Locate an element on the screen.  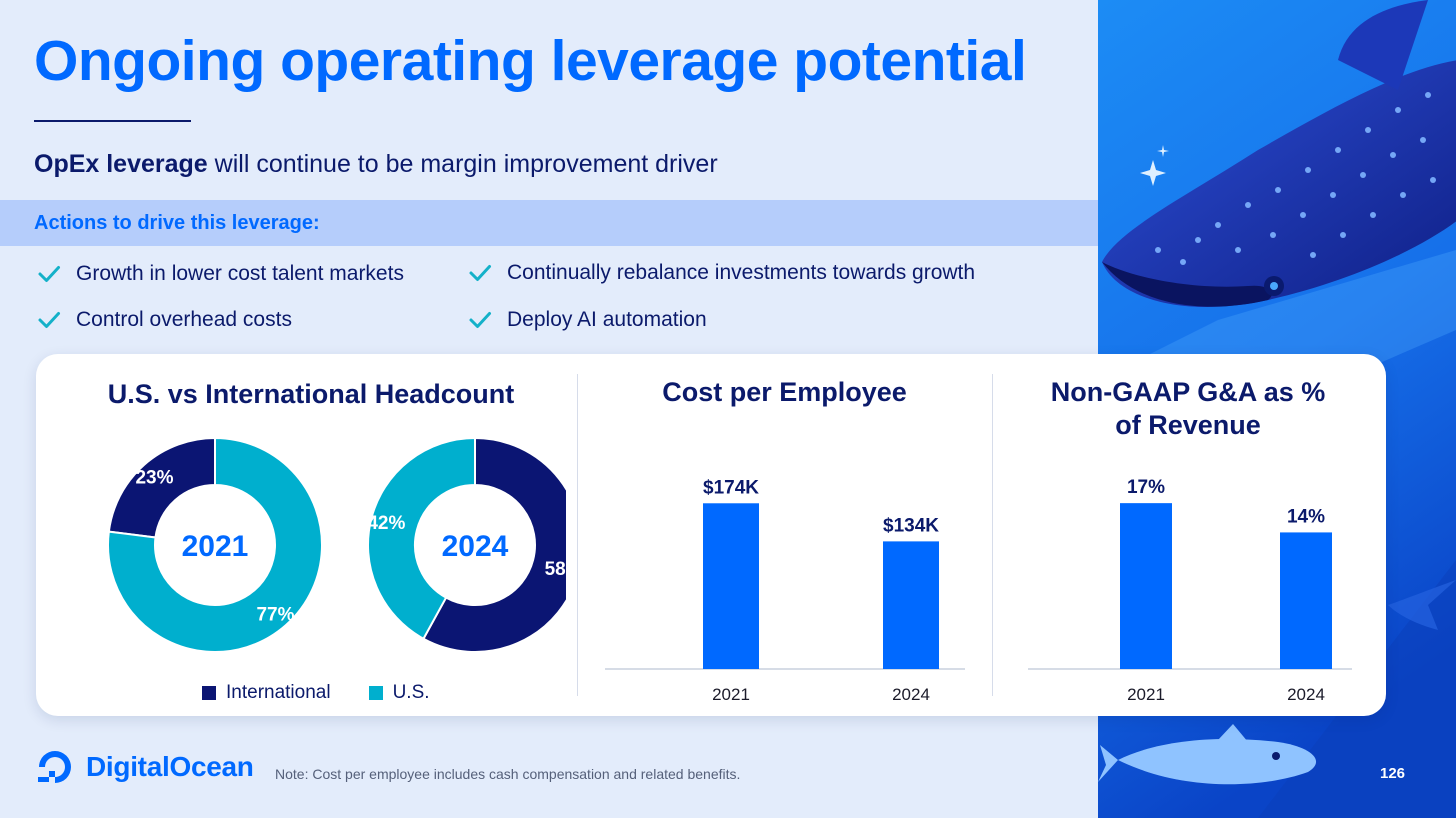
ga-chart-title: Non-GAAP G&A as % of Revenue is located at coordinates (1188, 409).